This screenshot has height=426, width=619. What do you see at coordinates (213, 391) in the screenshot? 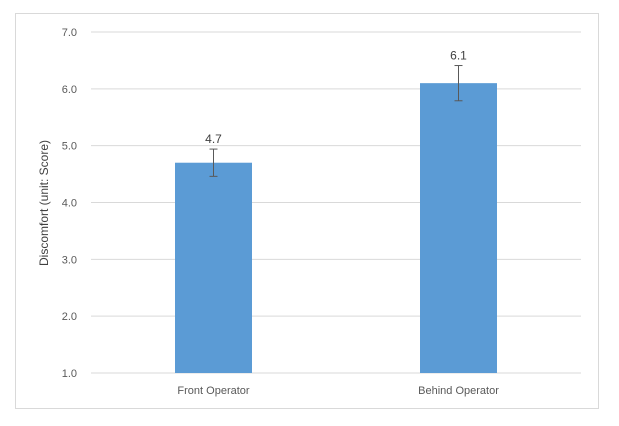
I see `x-tick-label: Front Operator` at bounding box center [213, 391].